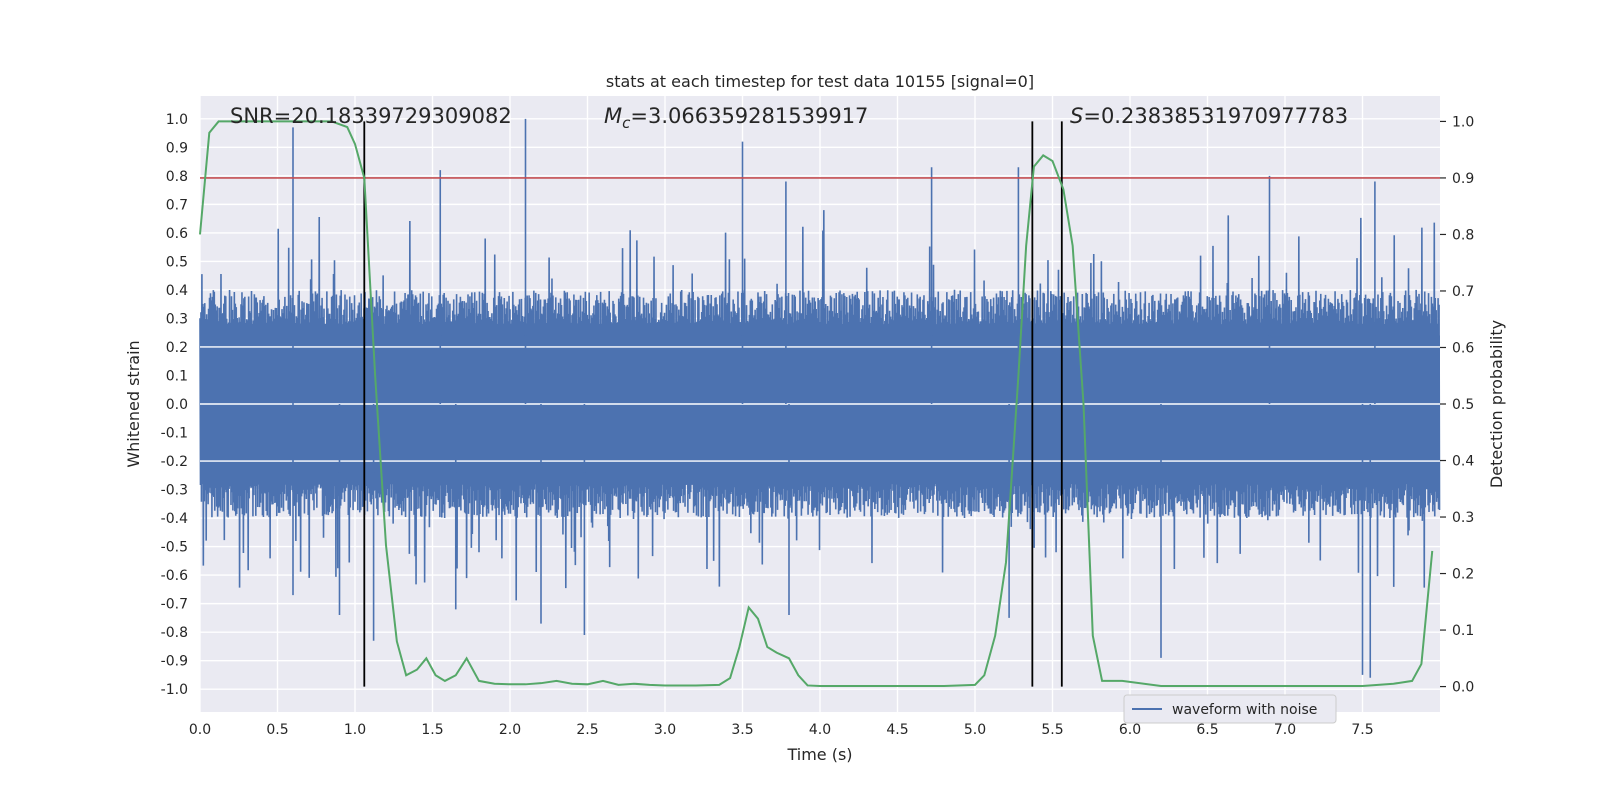 The width and height of the screenshot is (1600, 800). Describe the element at coordinates (177, 234) in the screenshot. I see `y-tick-label: 0.6` at that location.